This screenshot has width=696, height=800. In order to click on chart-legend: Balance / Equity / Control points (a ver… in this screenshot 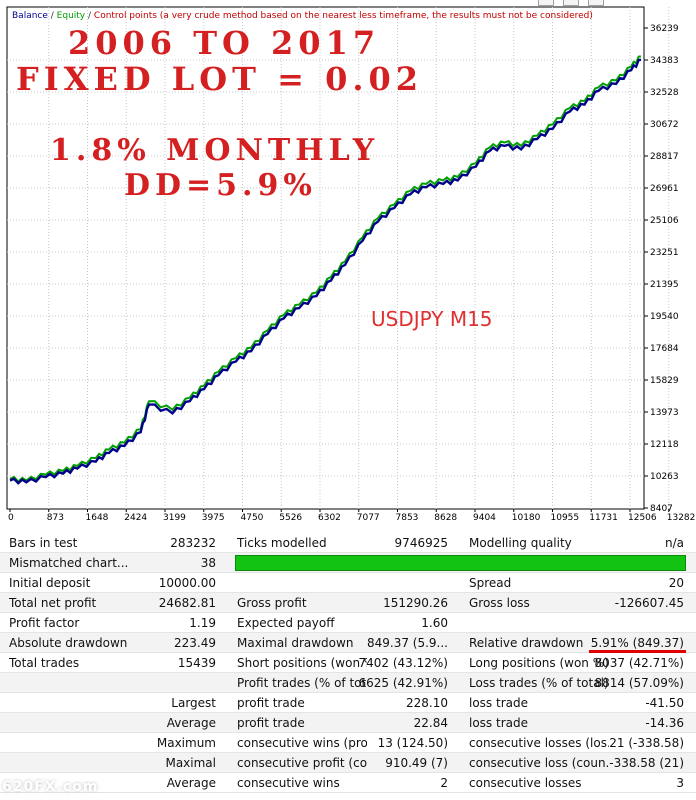, I will do `click(302, 16)`.